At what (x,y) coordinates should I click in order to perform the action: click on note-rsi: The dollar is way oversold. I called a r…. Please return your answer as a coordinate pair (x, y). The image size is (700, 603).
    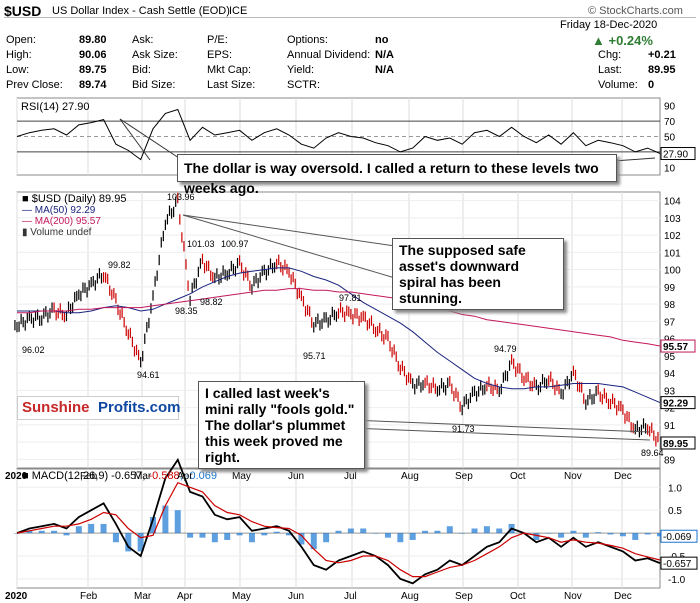
    Looking at the image, I should click on (397, 175).